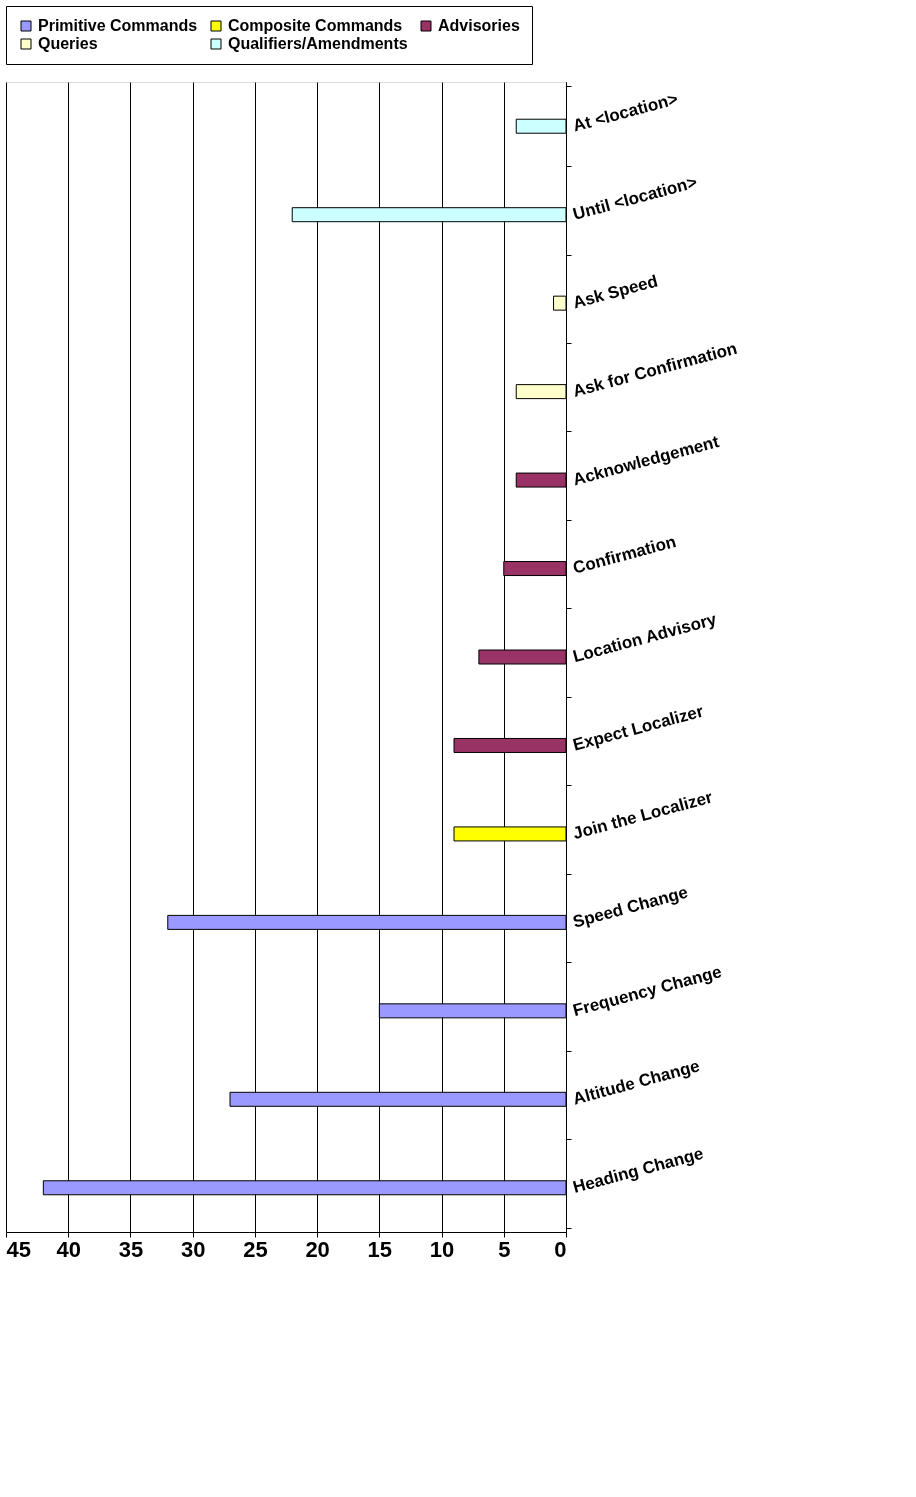 This screenshot has height=1497, width=916. What do you see at coordinates (255, 1249) in the screenshot?
I see `x-tick-label: 25` at bounding box center [255, 1249].